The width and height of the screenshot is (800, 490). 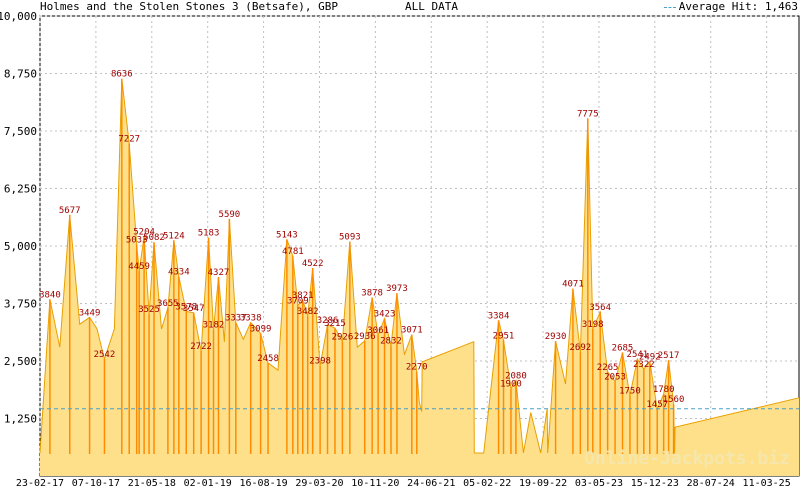 What do you see at coordinates (588, 114) in the screenshot?
I see `hit-value-label: 7775` at bounding box center [588, 114].